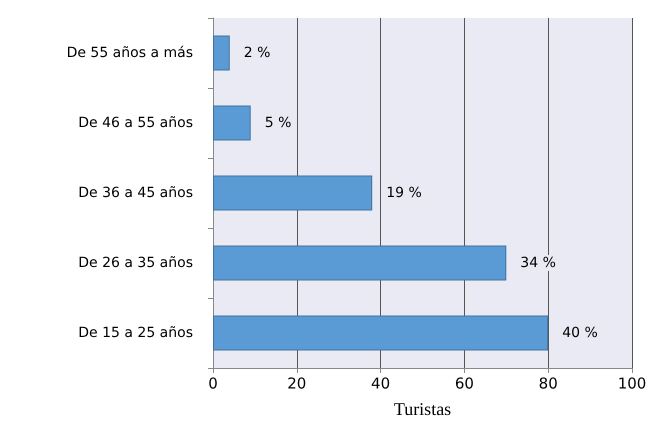  I want to click on annotation: 34 %, so click(538, 263).